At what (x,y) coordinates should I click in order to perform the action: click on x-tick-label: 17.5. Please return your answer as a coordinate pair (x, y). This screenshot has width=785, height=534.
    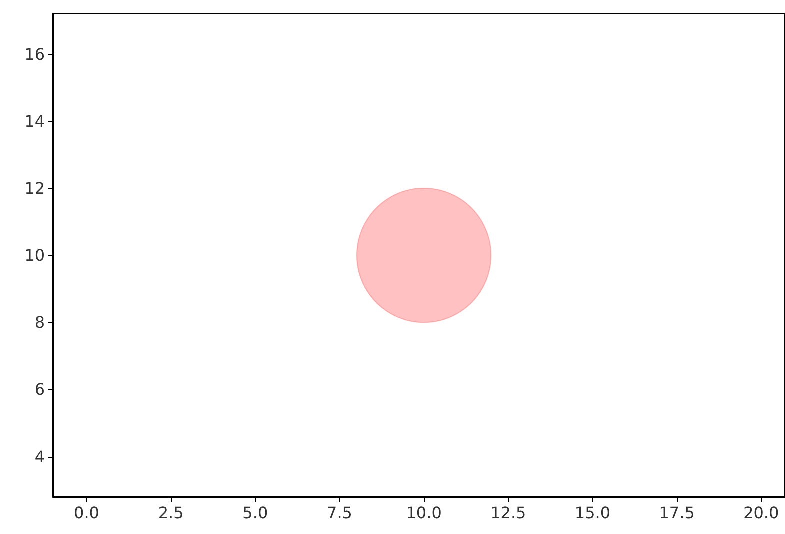
    Looking at the image, I should click on (677, 513).